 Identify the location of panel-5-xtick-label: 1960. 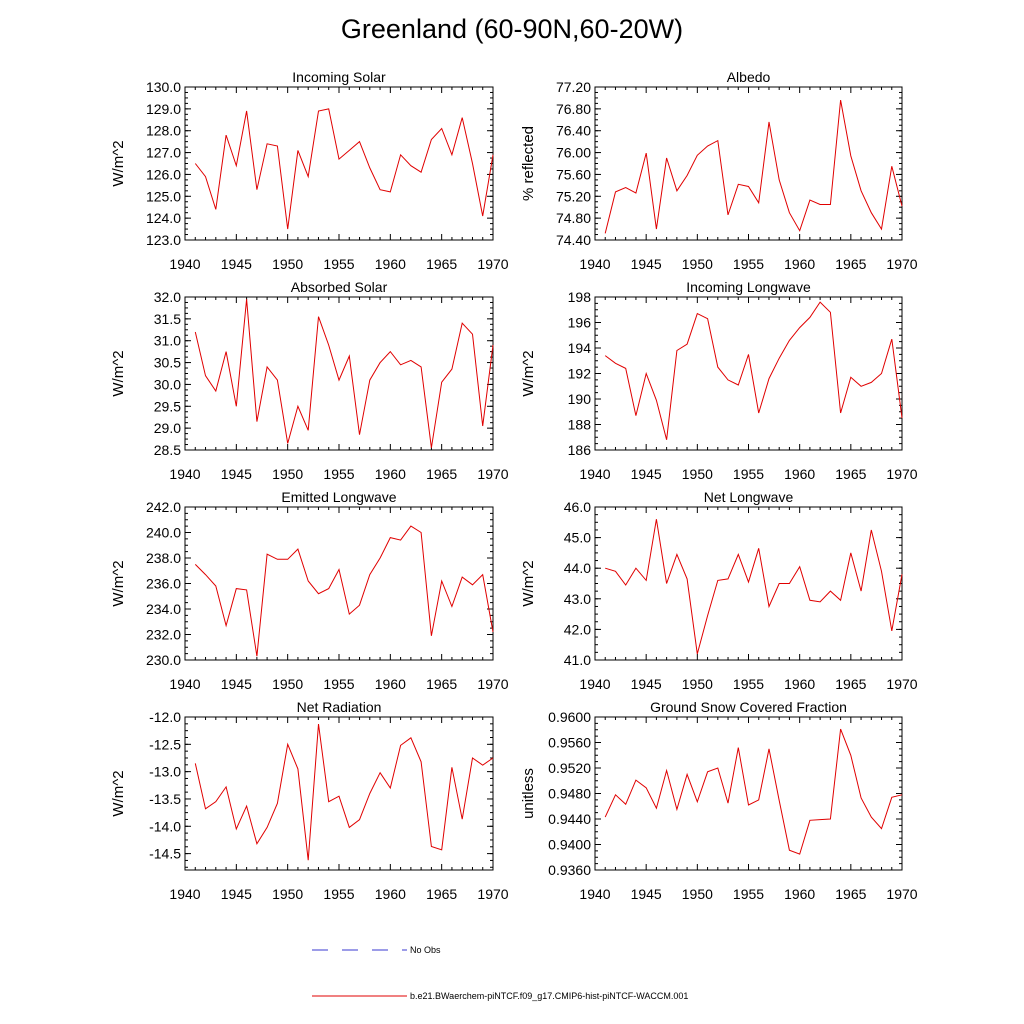
(390, 684).